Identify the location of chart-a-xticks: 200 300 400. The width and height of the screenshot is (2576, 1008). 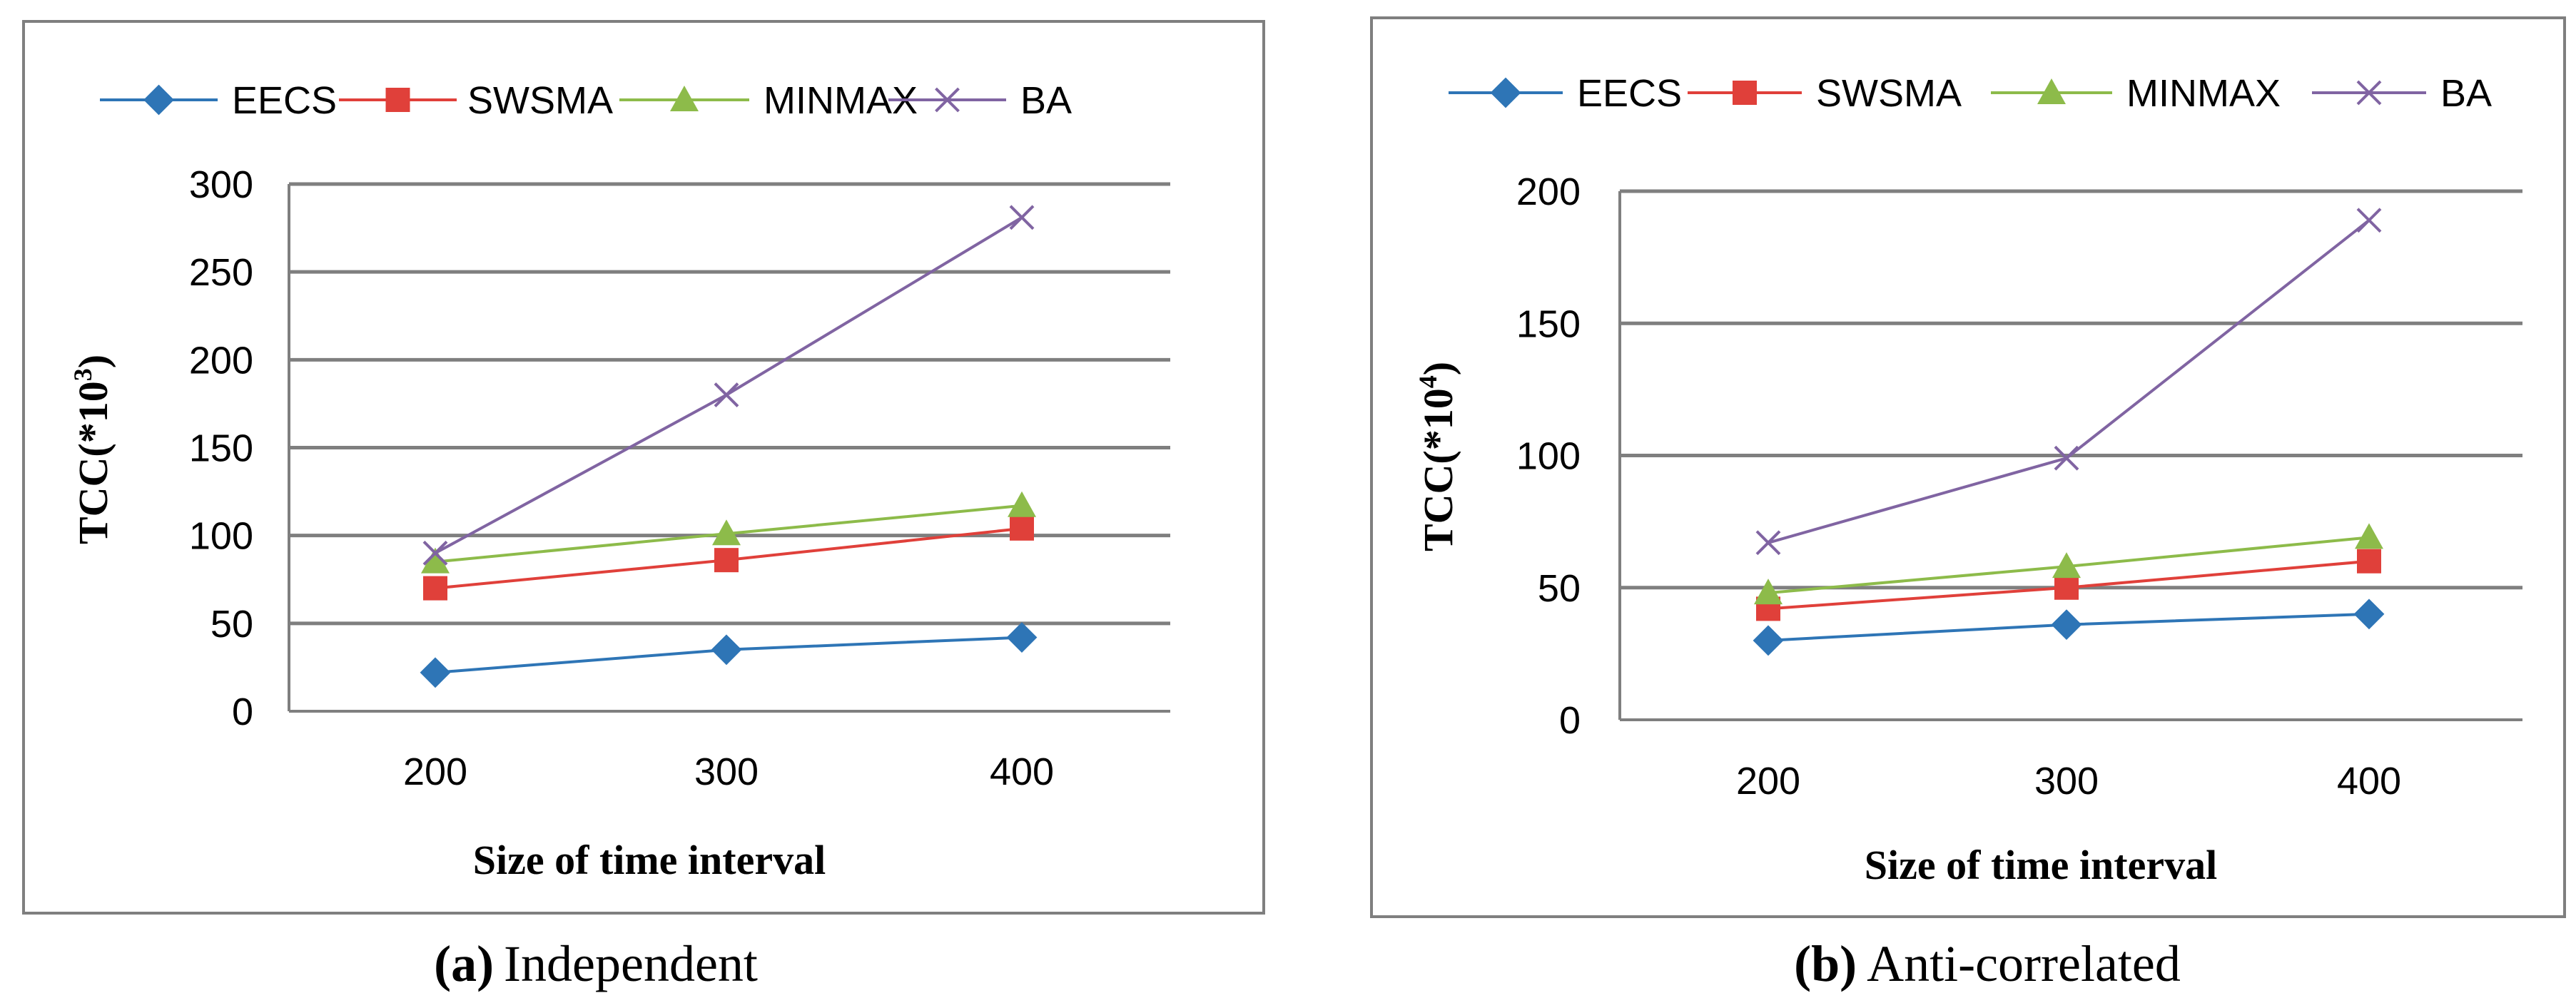
(728, 771).